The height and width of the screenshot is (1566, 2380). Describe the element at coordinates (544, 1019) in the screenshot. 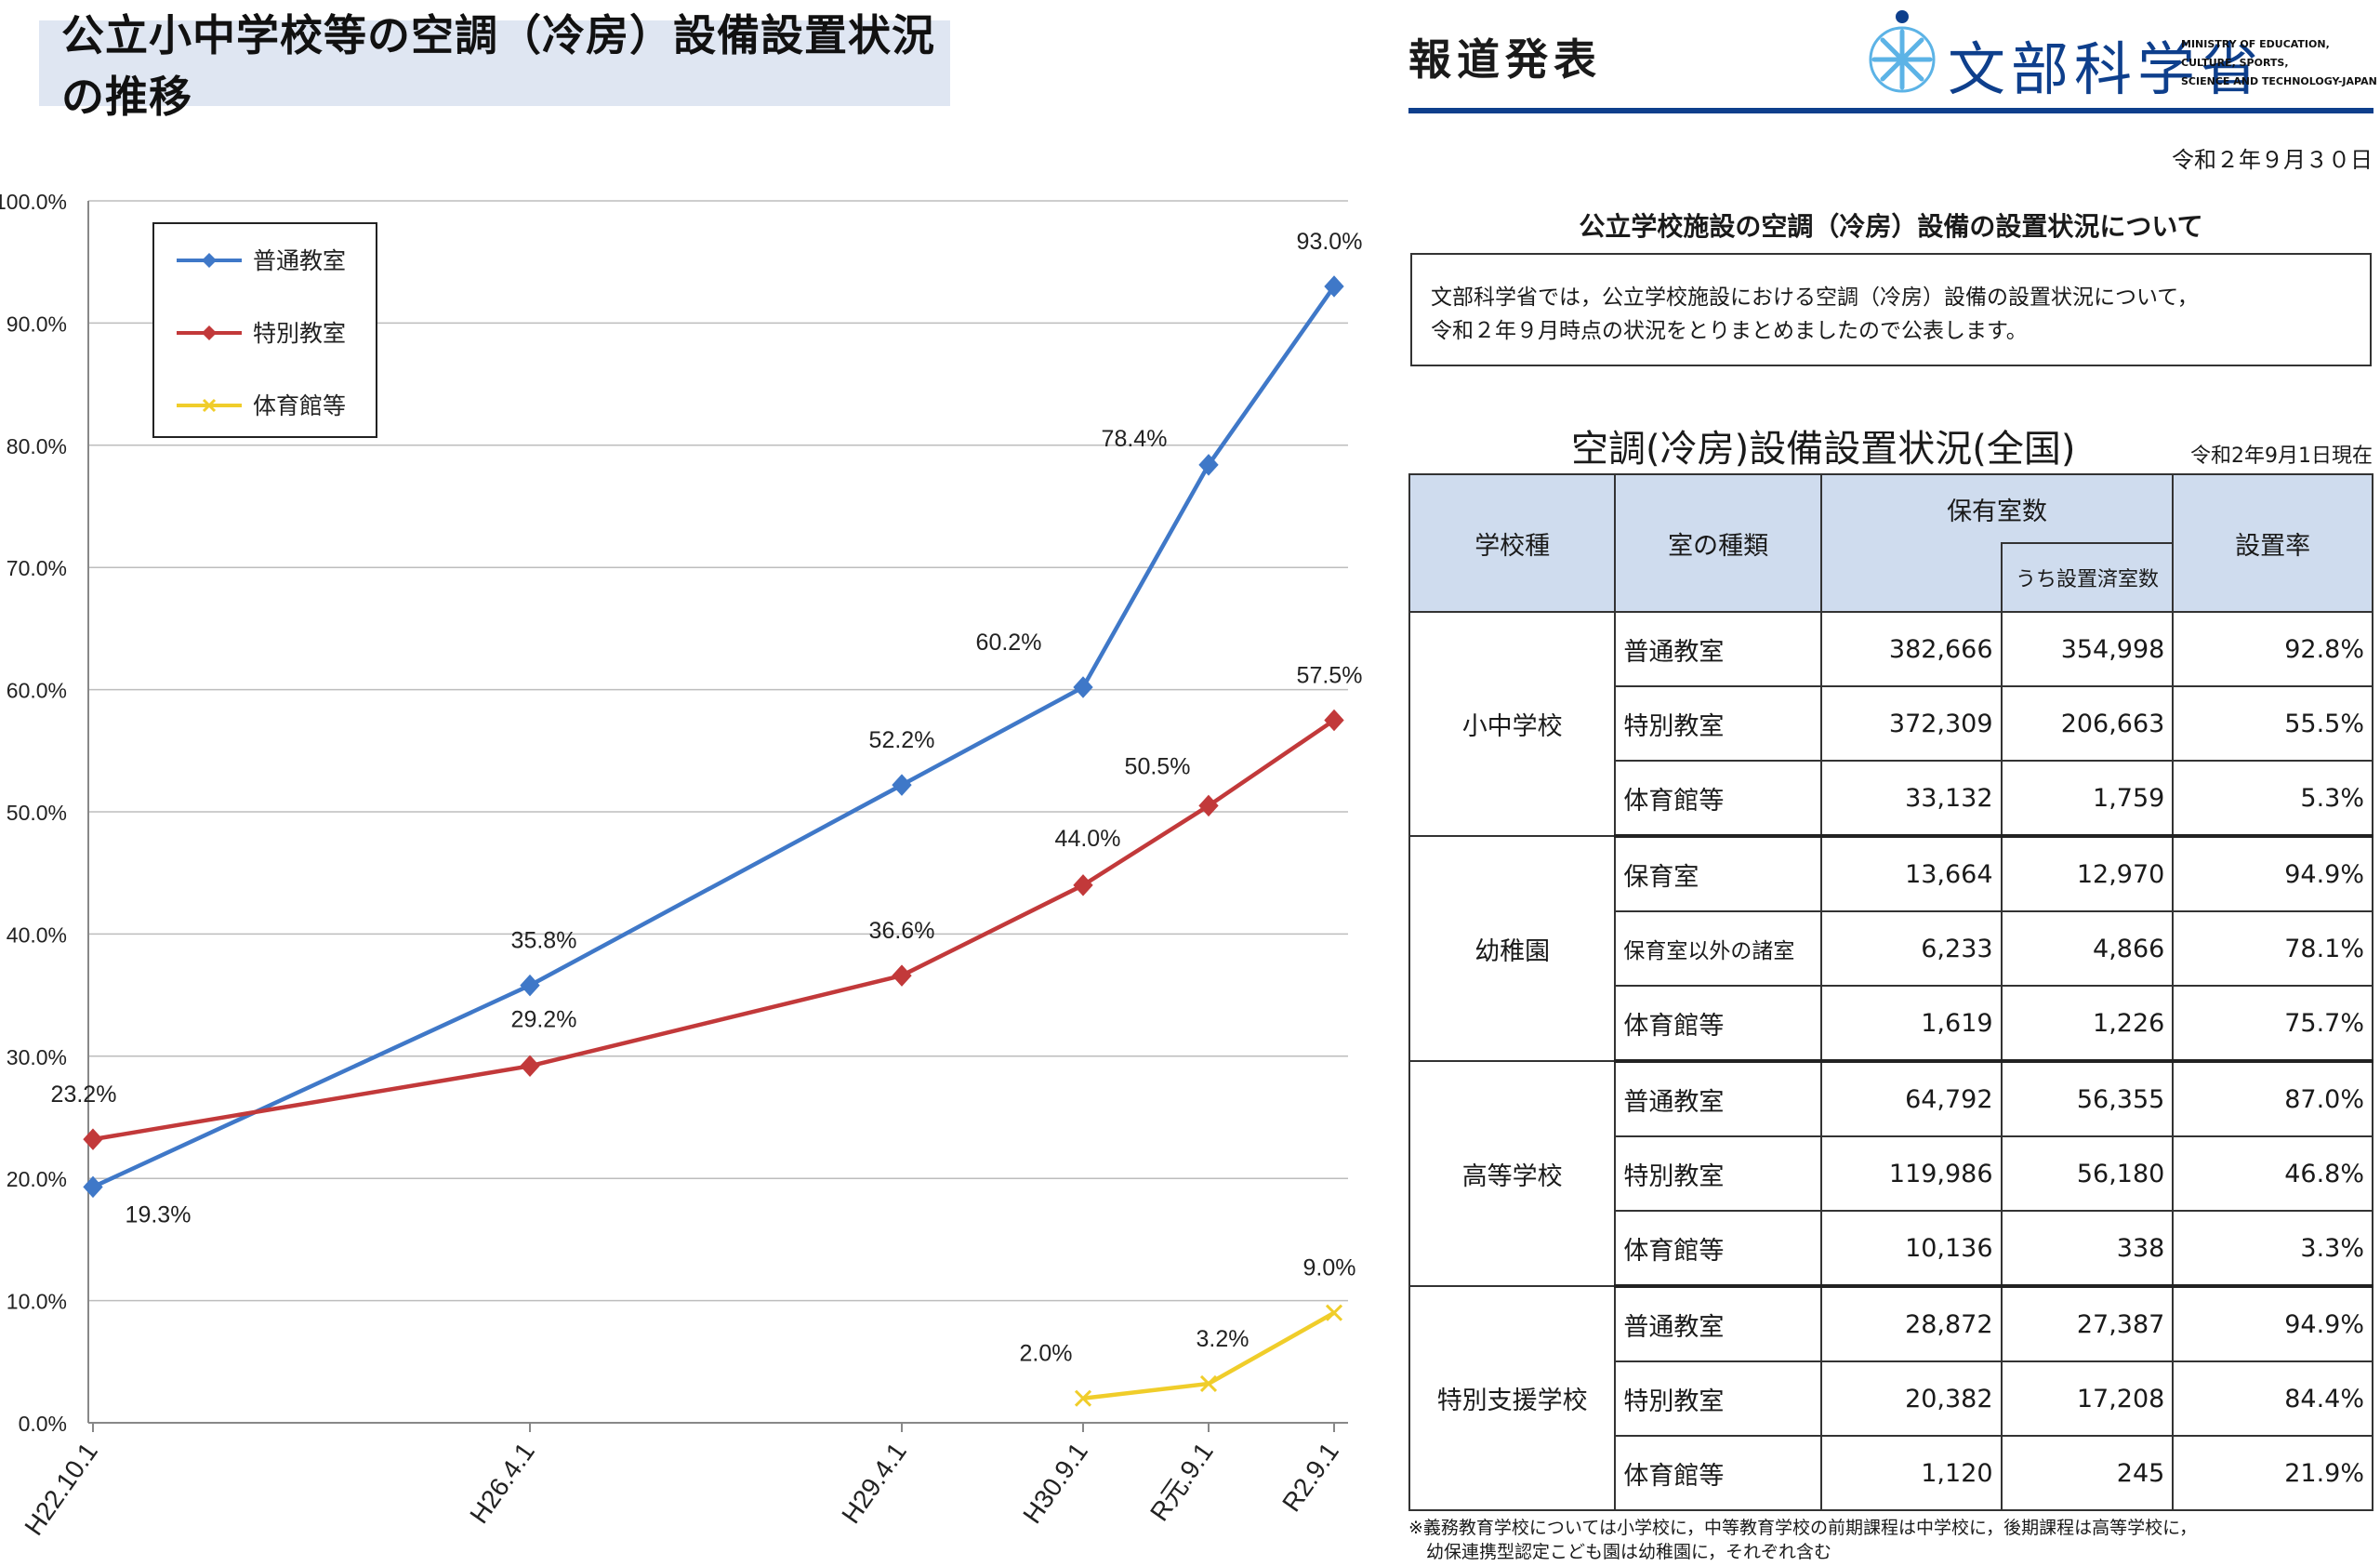

I see `data-label: 29.2%` at that location.